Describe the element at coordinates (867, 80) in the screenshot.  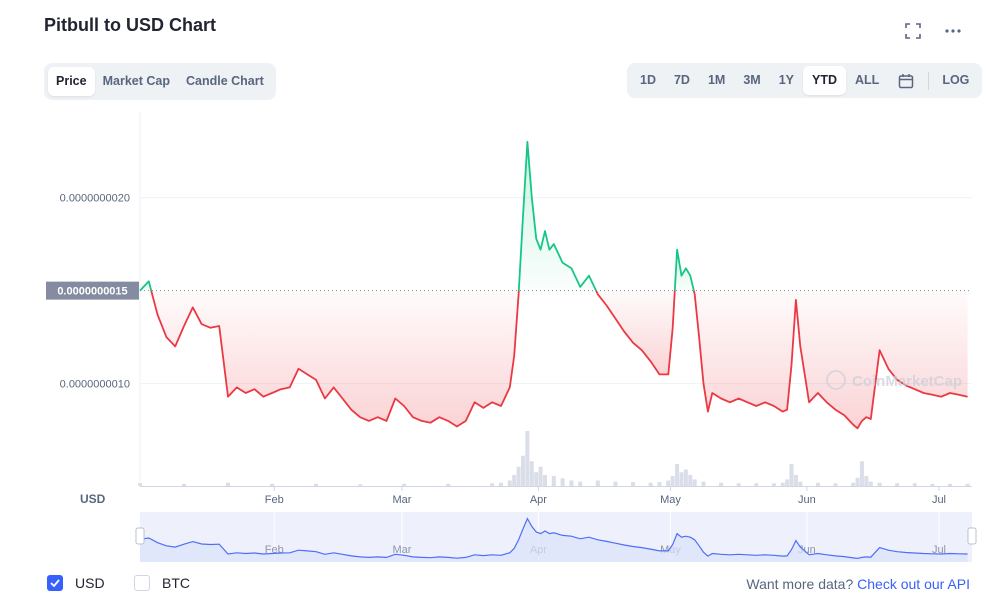
I see `range-all: ALL` at that location.